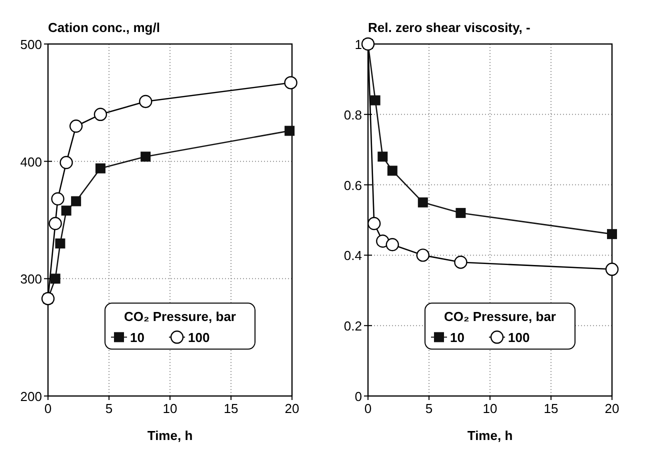  I want to click on y-tick-label: 0.8, so click(353, 114).